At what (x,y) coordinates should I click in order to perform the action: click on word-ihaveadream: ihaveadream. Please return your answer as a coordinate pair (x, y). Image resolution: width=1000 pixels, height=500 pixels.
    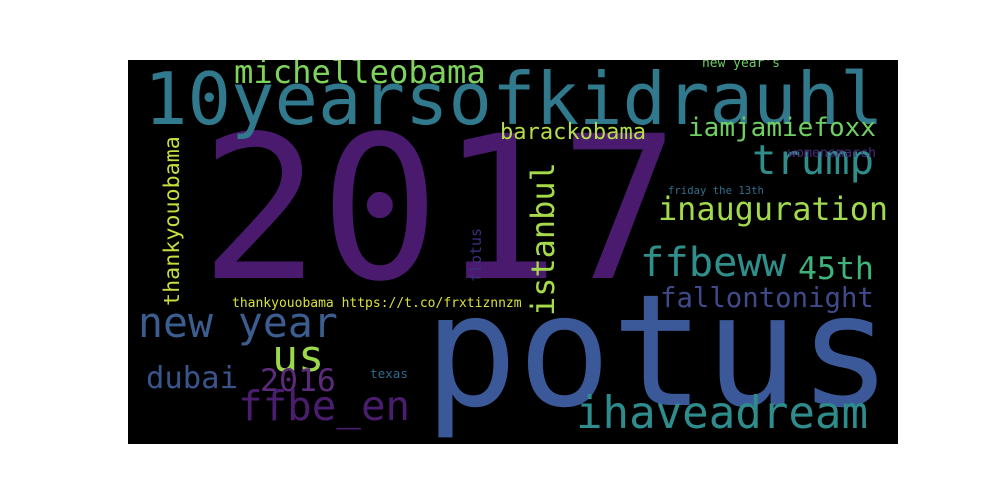
    Looking at the image, I should click on (722, 413).